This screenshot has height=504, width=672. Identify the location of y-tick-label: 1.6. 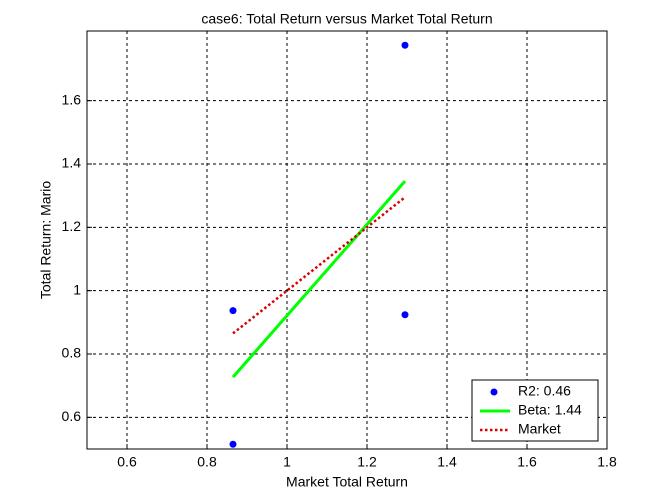
(72, 99).